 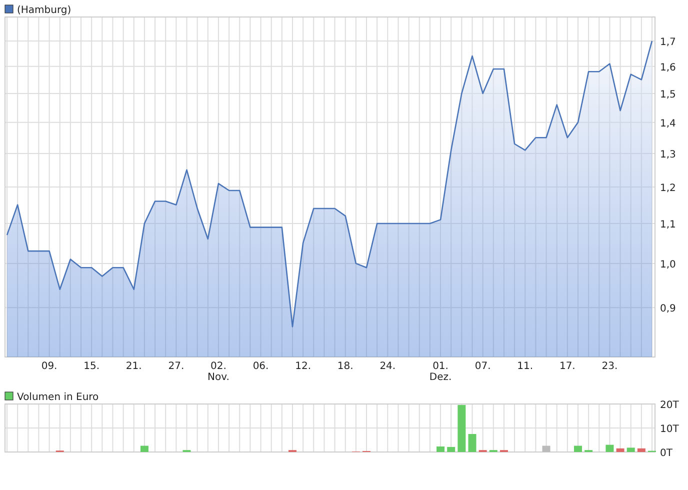 What do you see at coordinates (668, 309) in the screenshot?
I see `y-tick-label: 0,9` at bounding box center [668, 309].